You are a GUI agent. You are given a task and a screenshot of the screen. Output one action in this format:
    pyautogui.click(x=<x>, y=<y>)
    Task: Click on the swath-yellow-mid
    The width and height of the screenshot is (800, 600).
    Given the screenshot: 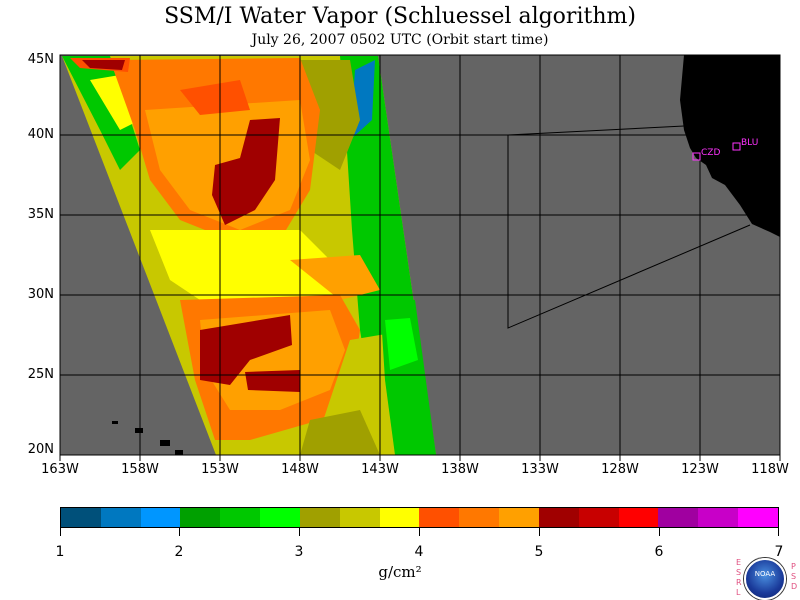 What is the action you would take?
    pyautogui.click(x=255, y=265)
    